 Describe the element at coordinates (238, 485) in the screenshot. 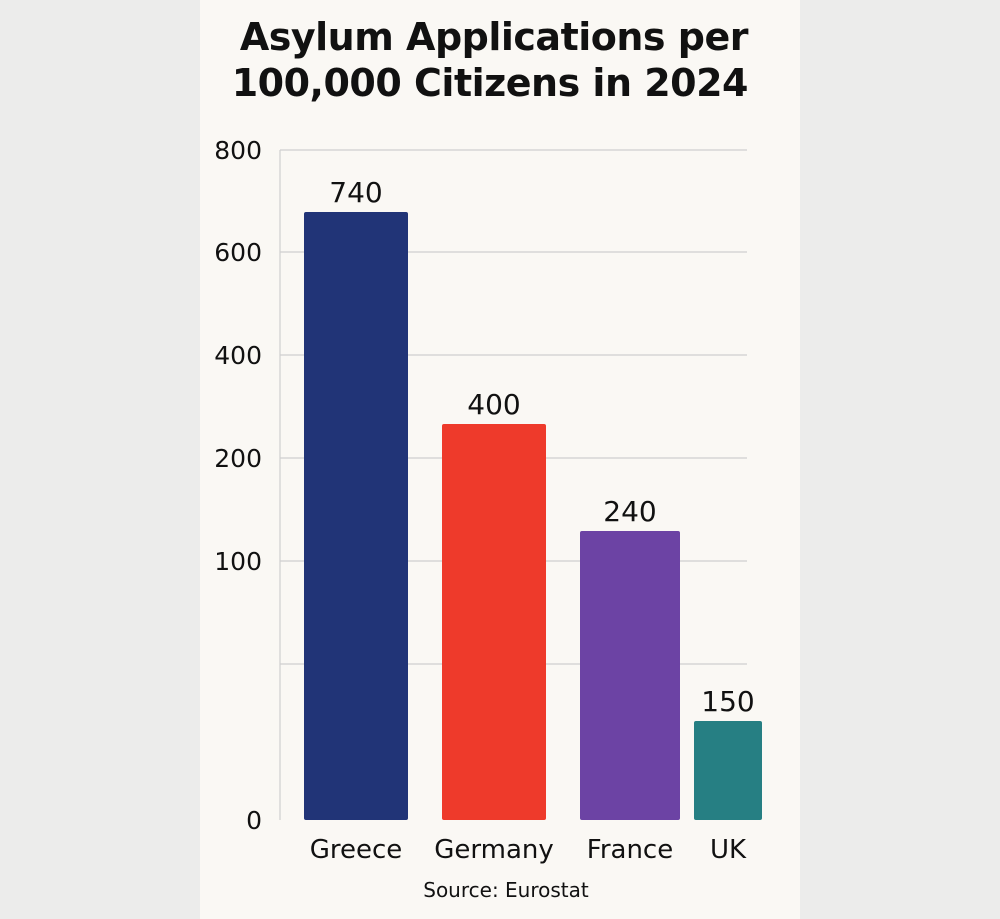

I see `y-axis-ticks: 800 600 400 200 100 0` at that location.